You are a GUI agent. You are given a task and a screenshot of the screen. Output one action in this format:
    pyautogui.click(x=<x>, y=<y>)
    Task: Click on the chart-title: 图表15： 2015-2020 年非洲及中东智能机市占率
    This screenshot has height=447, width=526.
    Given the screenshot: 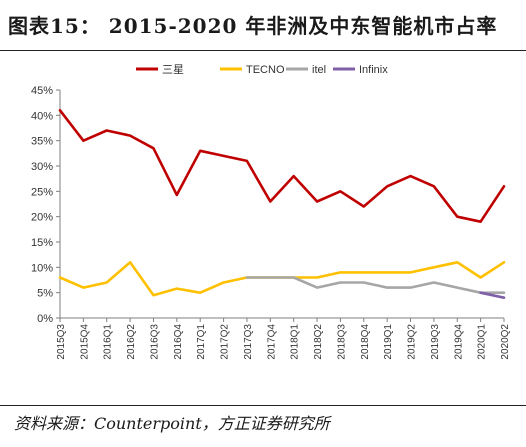 What is the action you would take?
    pyautogui.click(x=253, y=26)
    